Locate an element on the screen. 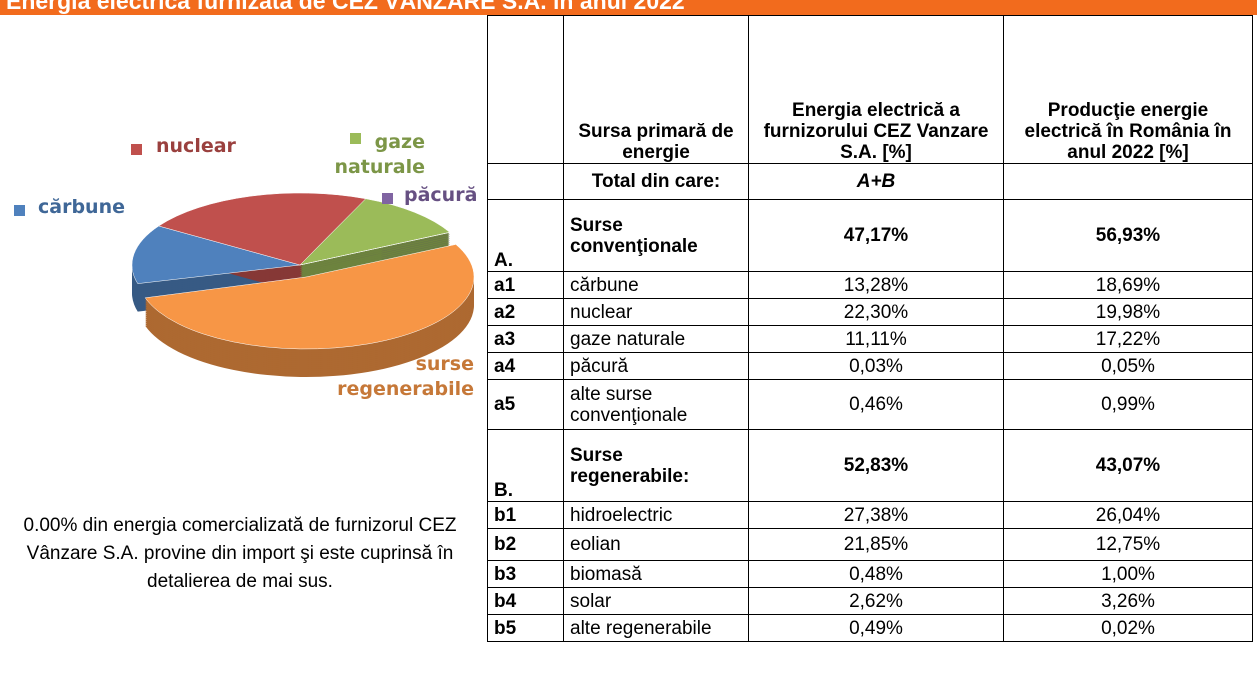 This screenshot has width=1257, height=679. cell: 21,85% is located at coordinates (876, 544).